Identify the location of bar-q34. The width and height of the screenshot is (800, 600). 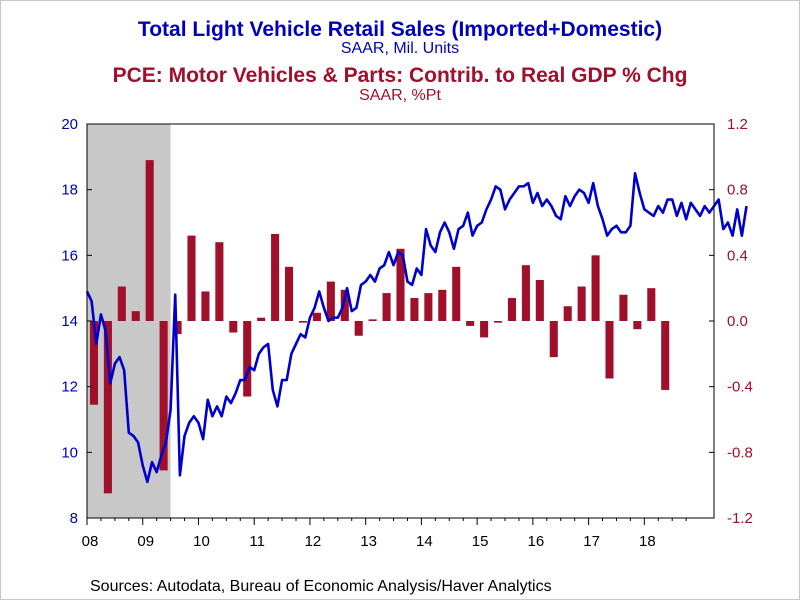
(553, 339).